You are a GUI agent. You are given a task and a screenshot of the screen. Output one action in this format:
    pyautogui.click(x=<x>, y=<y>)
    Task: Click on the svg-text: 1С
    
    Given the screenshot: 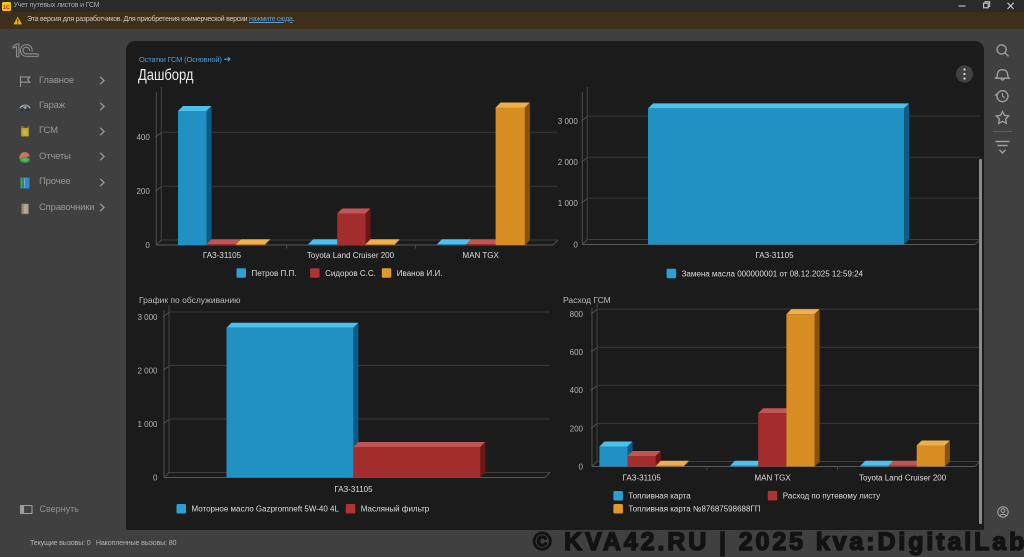 What is the action you would take?
    pyautogui.click(x=6, y=7)
    